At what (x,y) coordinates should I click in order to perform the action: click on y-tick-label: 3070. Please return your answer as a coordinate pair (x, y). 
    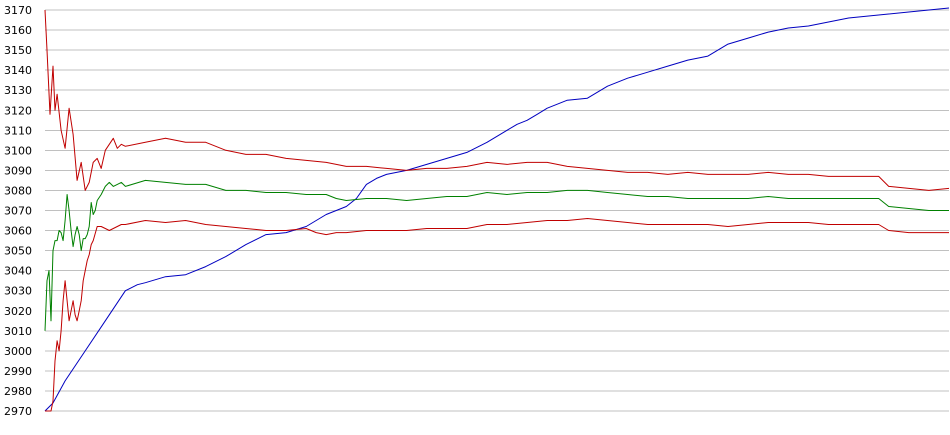
    Looking at the image, I should click on (18, 211).